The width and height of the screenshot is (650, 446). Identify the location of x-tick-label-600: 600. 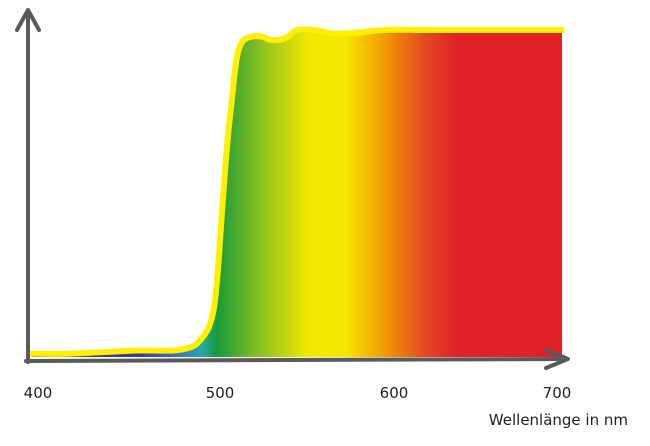
(394, 393).